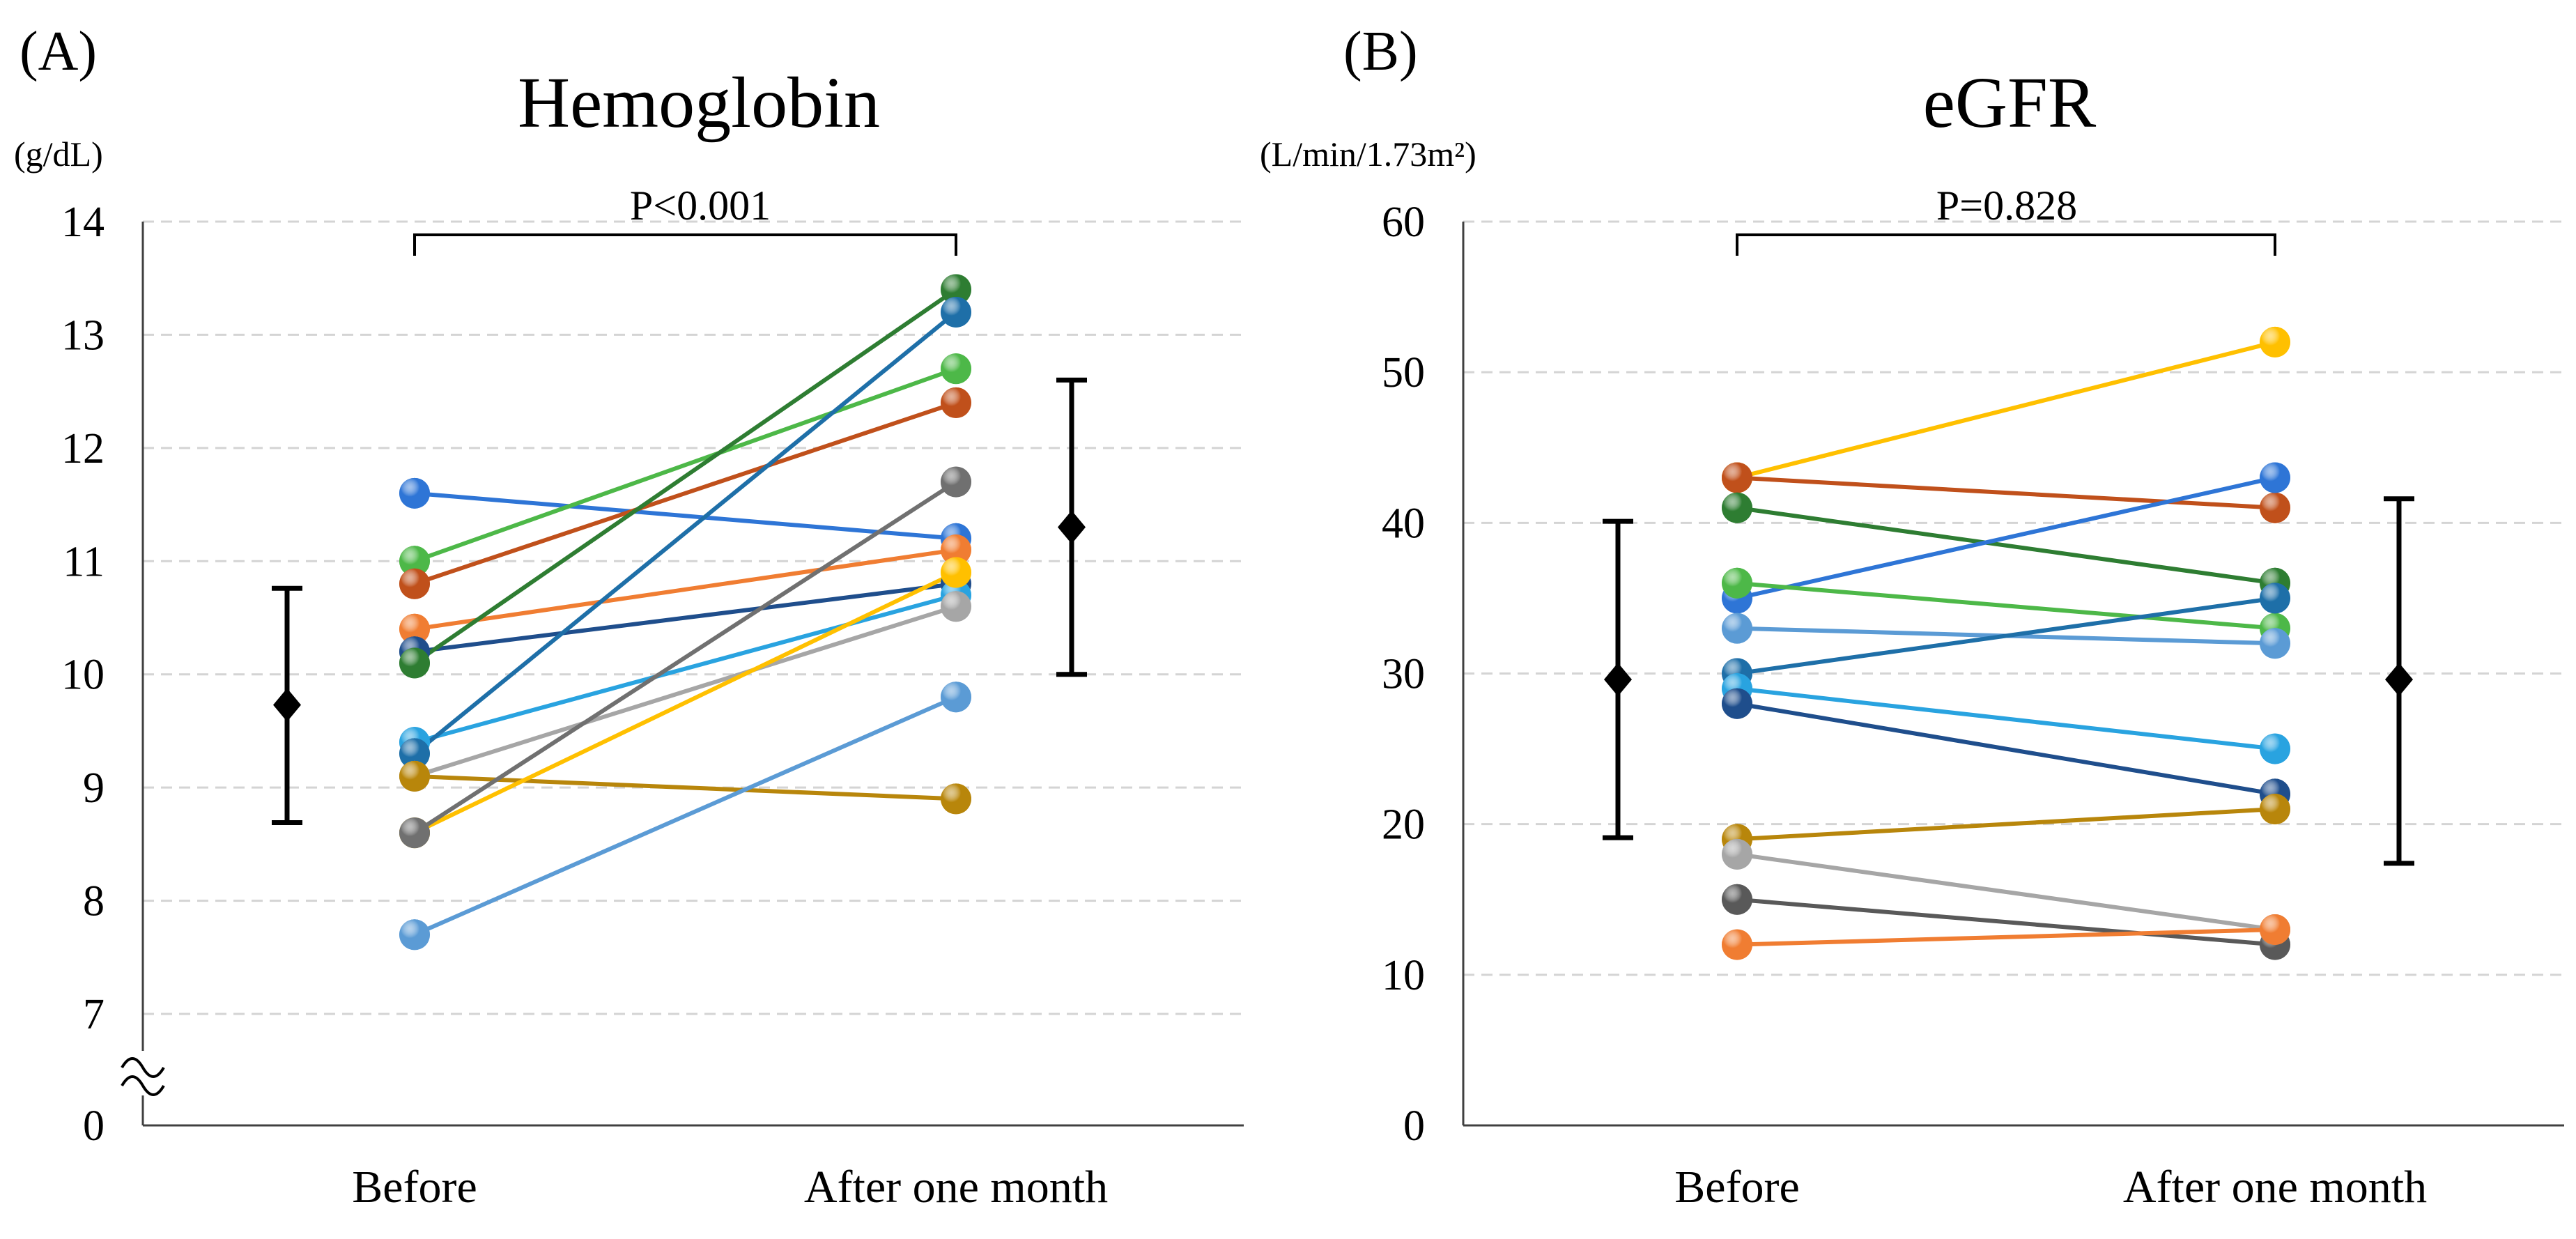  I want to click on y-tick-label: 40, so click(1403, 523).